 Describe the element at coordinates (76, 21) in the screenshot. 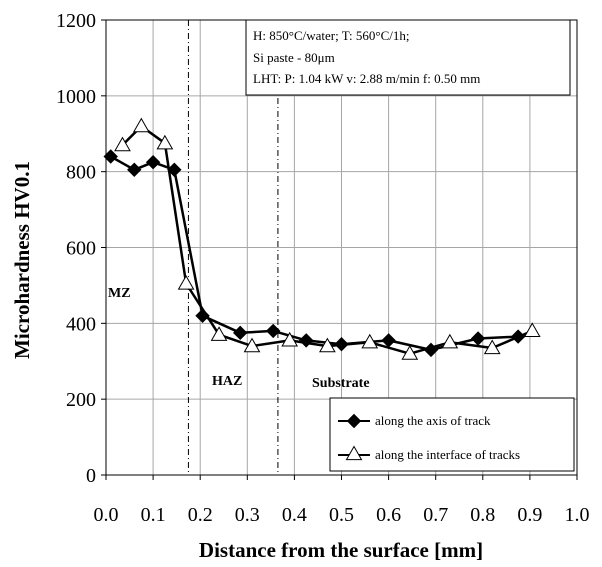

I see `y-tick-label: 1200` at that location.